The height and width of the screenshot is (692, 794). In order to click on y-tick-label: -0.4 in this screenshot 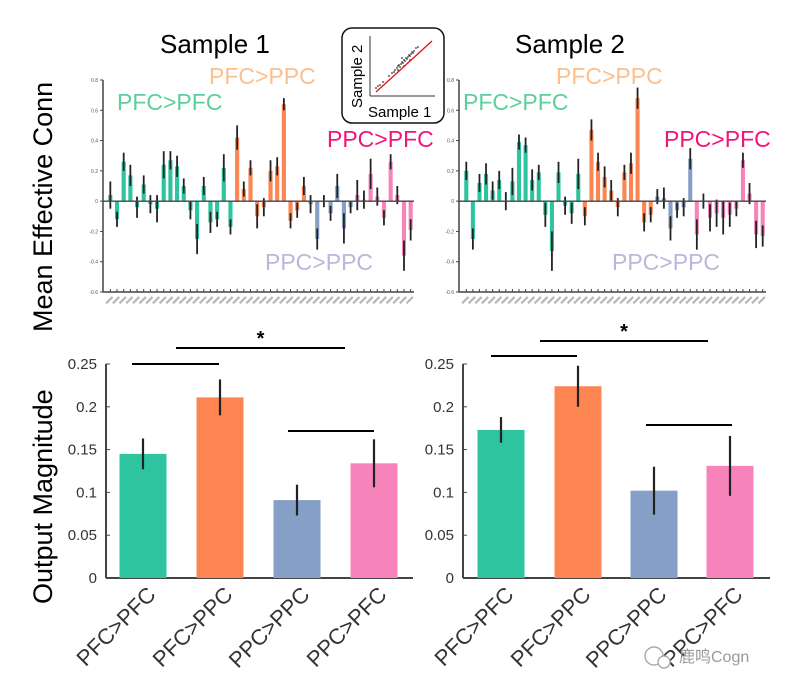, I will do `click(93, 263)`.